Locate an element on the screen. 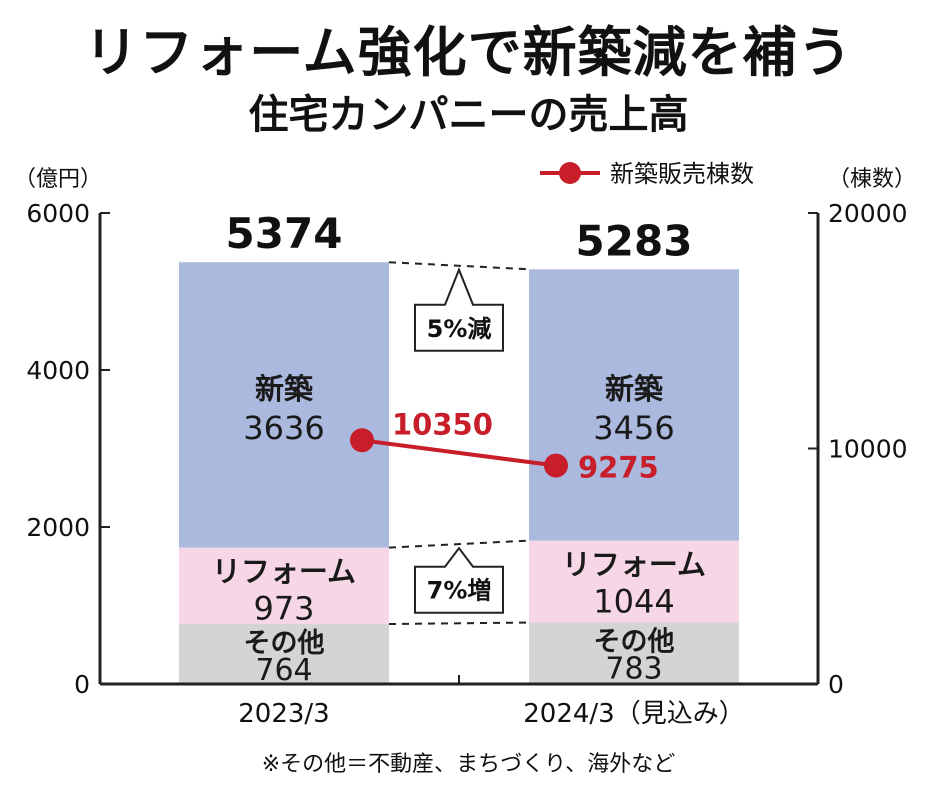 The height and width of the screenshot is (793, 937). segment-label-value: 973 is located at coordinates (283, 609).